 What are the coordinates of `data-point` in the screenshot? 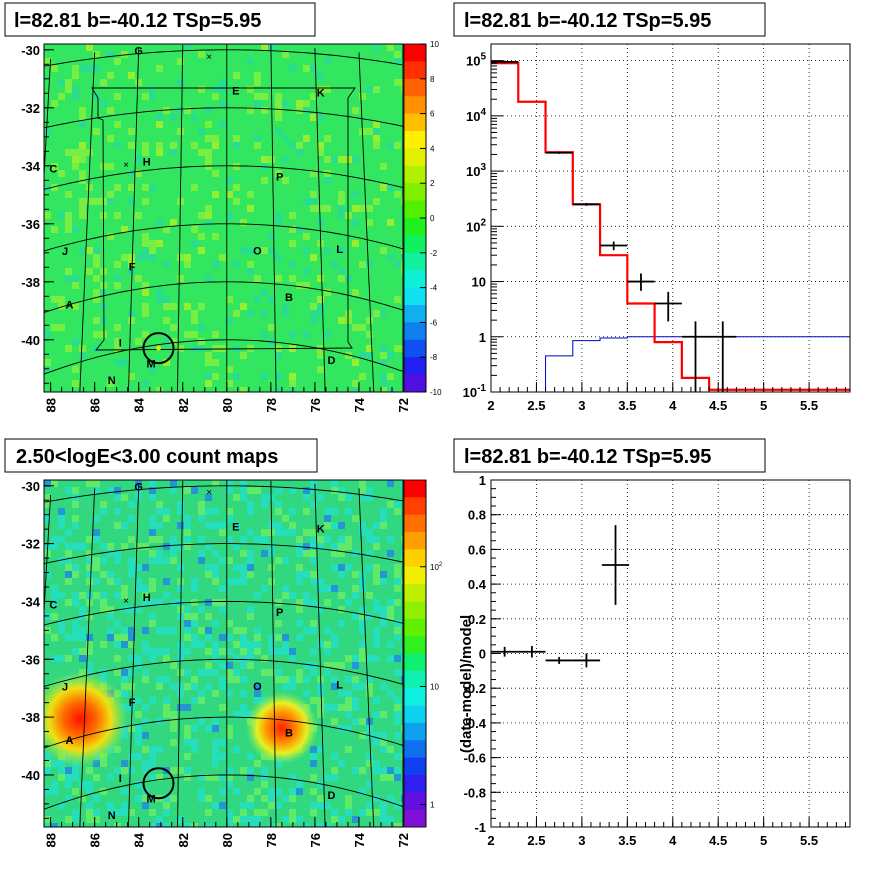 It's located at (723, 356).